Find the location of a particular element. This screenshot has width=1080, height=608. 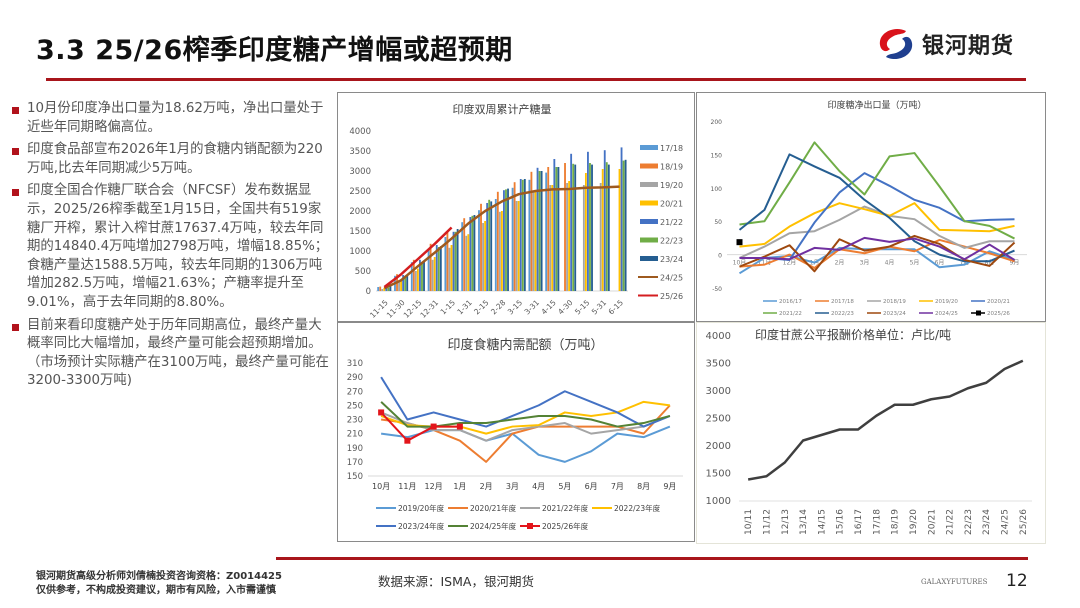

x-tick-label: 6月 is located at coordinates (940, 263).